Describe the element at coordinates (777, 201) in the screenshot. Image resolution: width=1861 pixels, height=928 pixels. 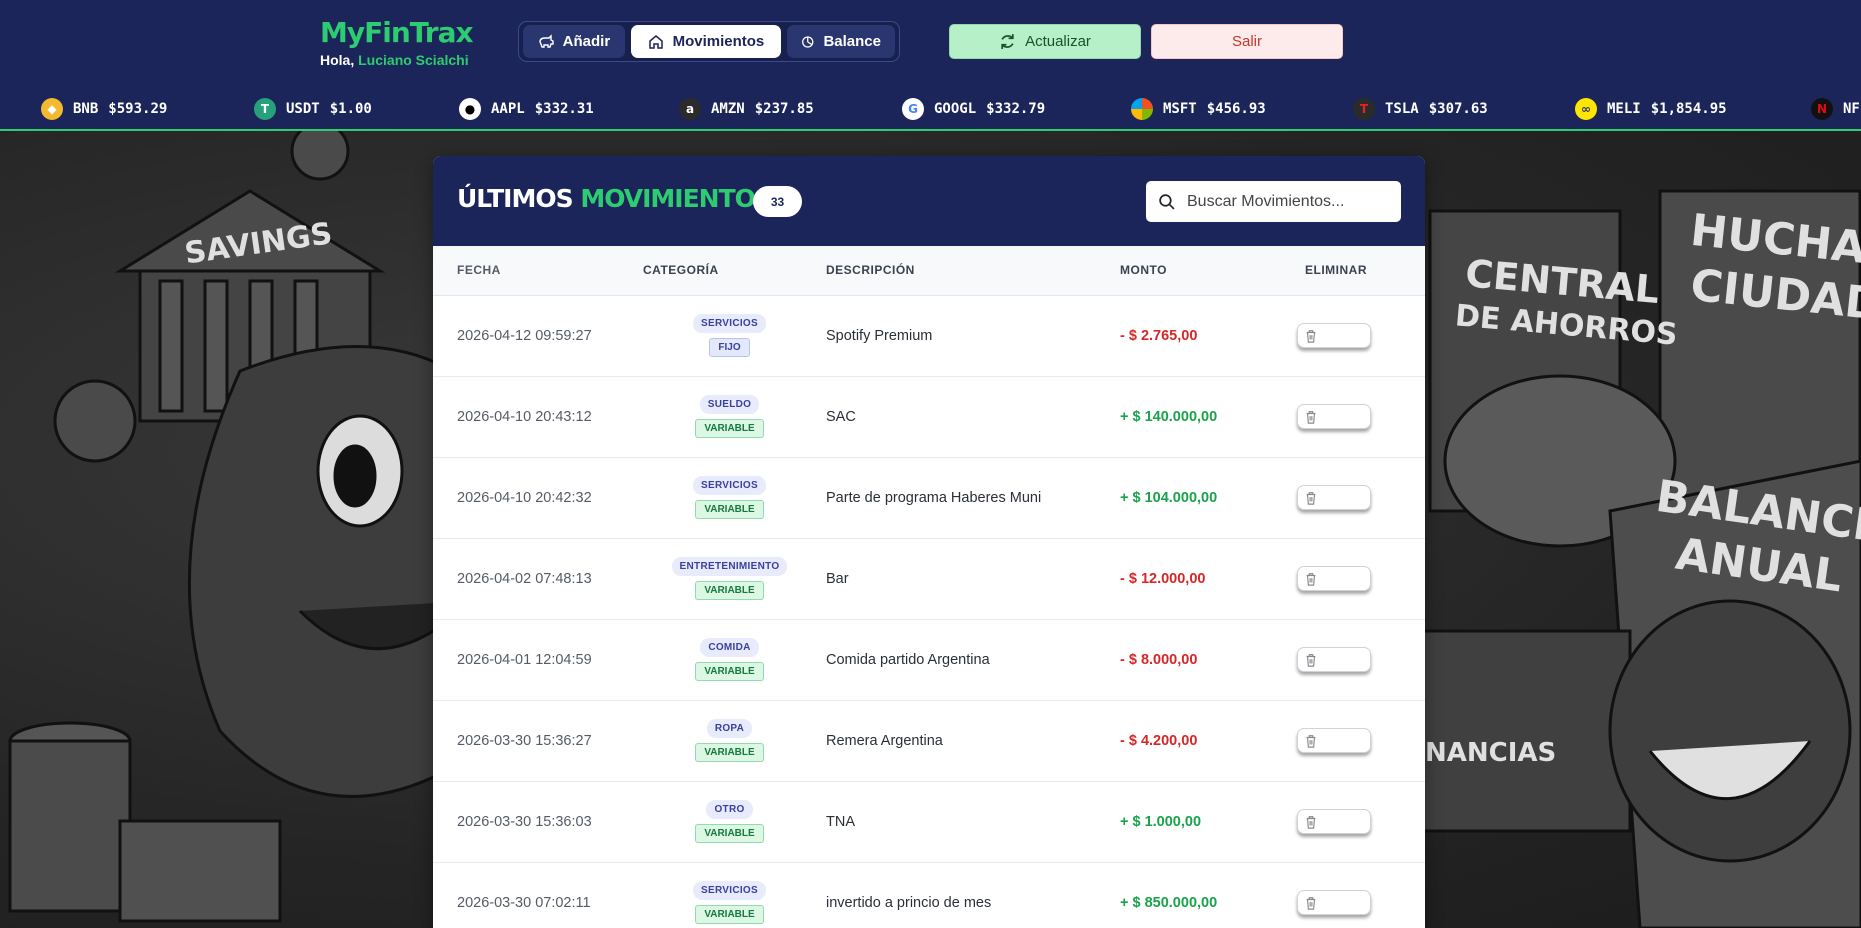
I see `movements-count-badge: 33` at that location.